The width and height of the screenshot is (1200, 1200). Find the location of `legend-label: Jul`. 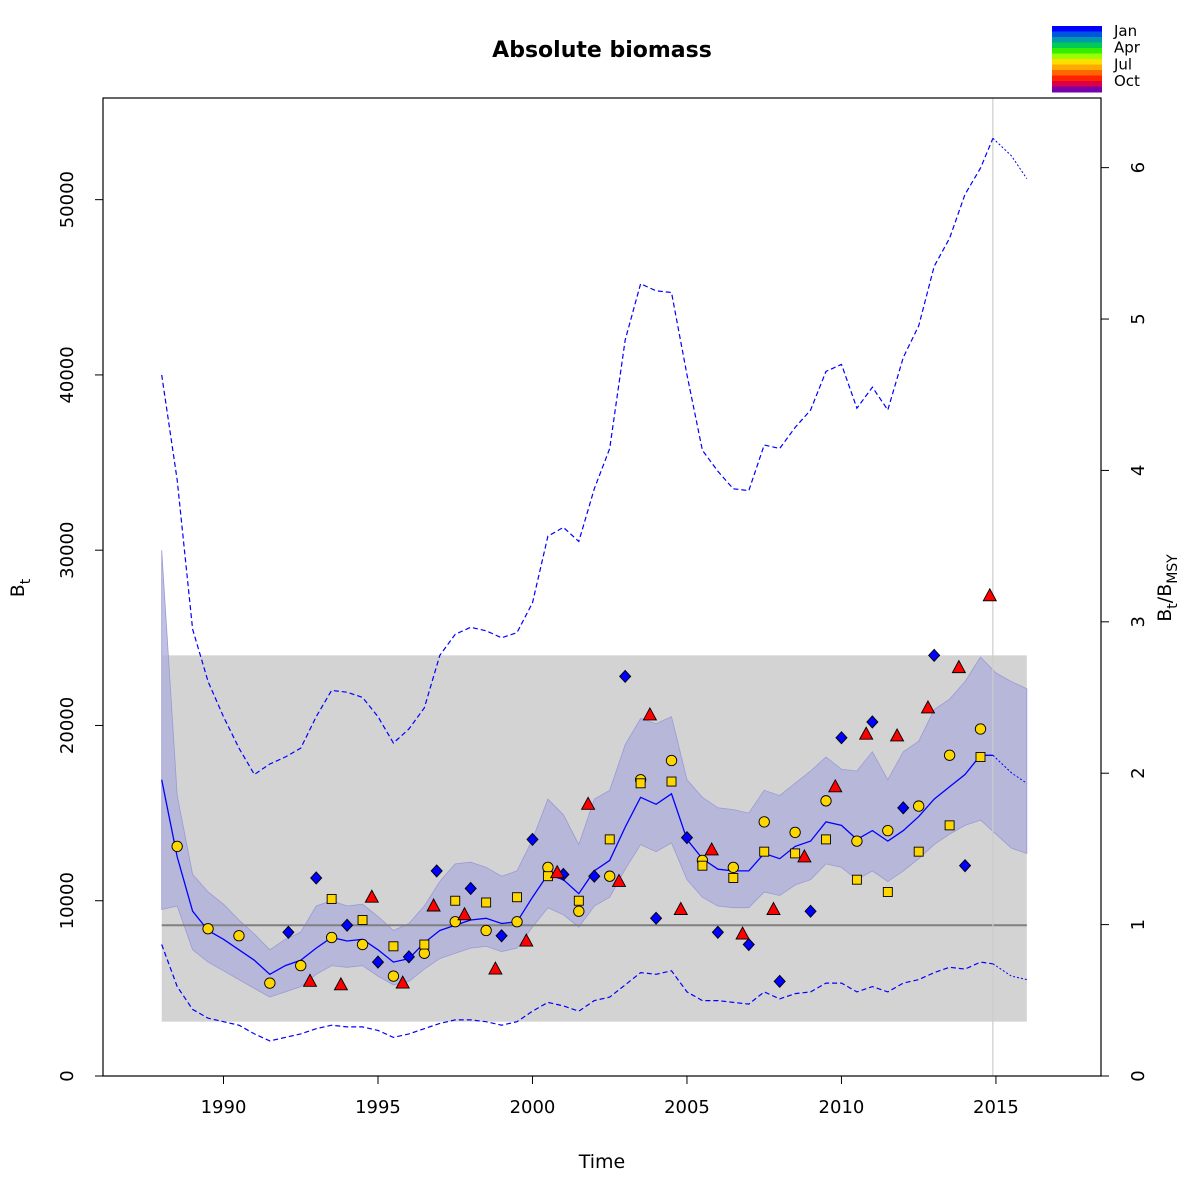

legend-label: Jul is located at coordinates (1122, 64).